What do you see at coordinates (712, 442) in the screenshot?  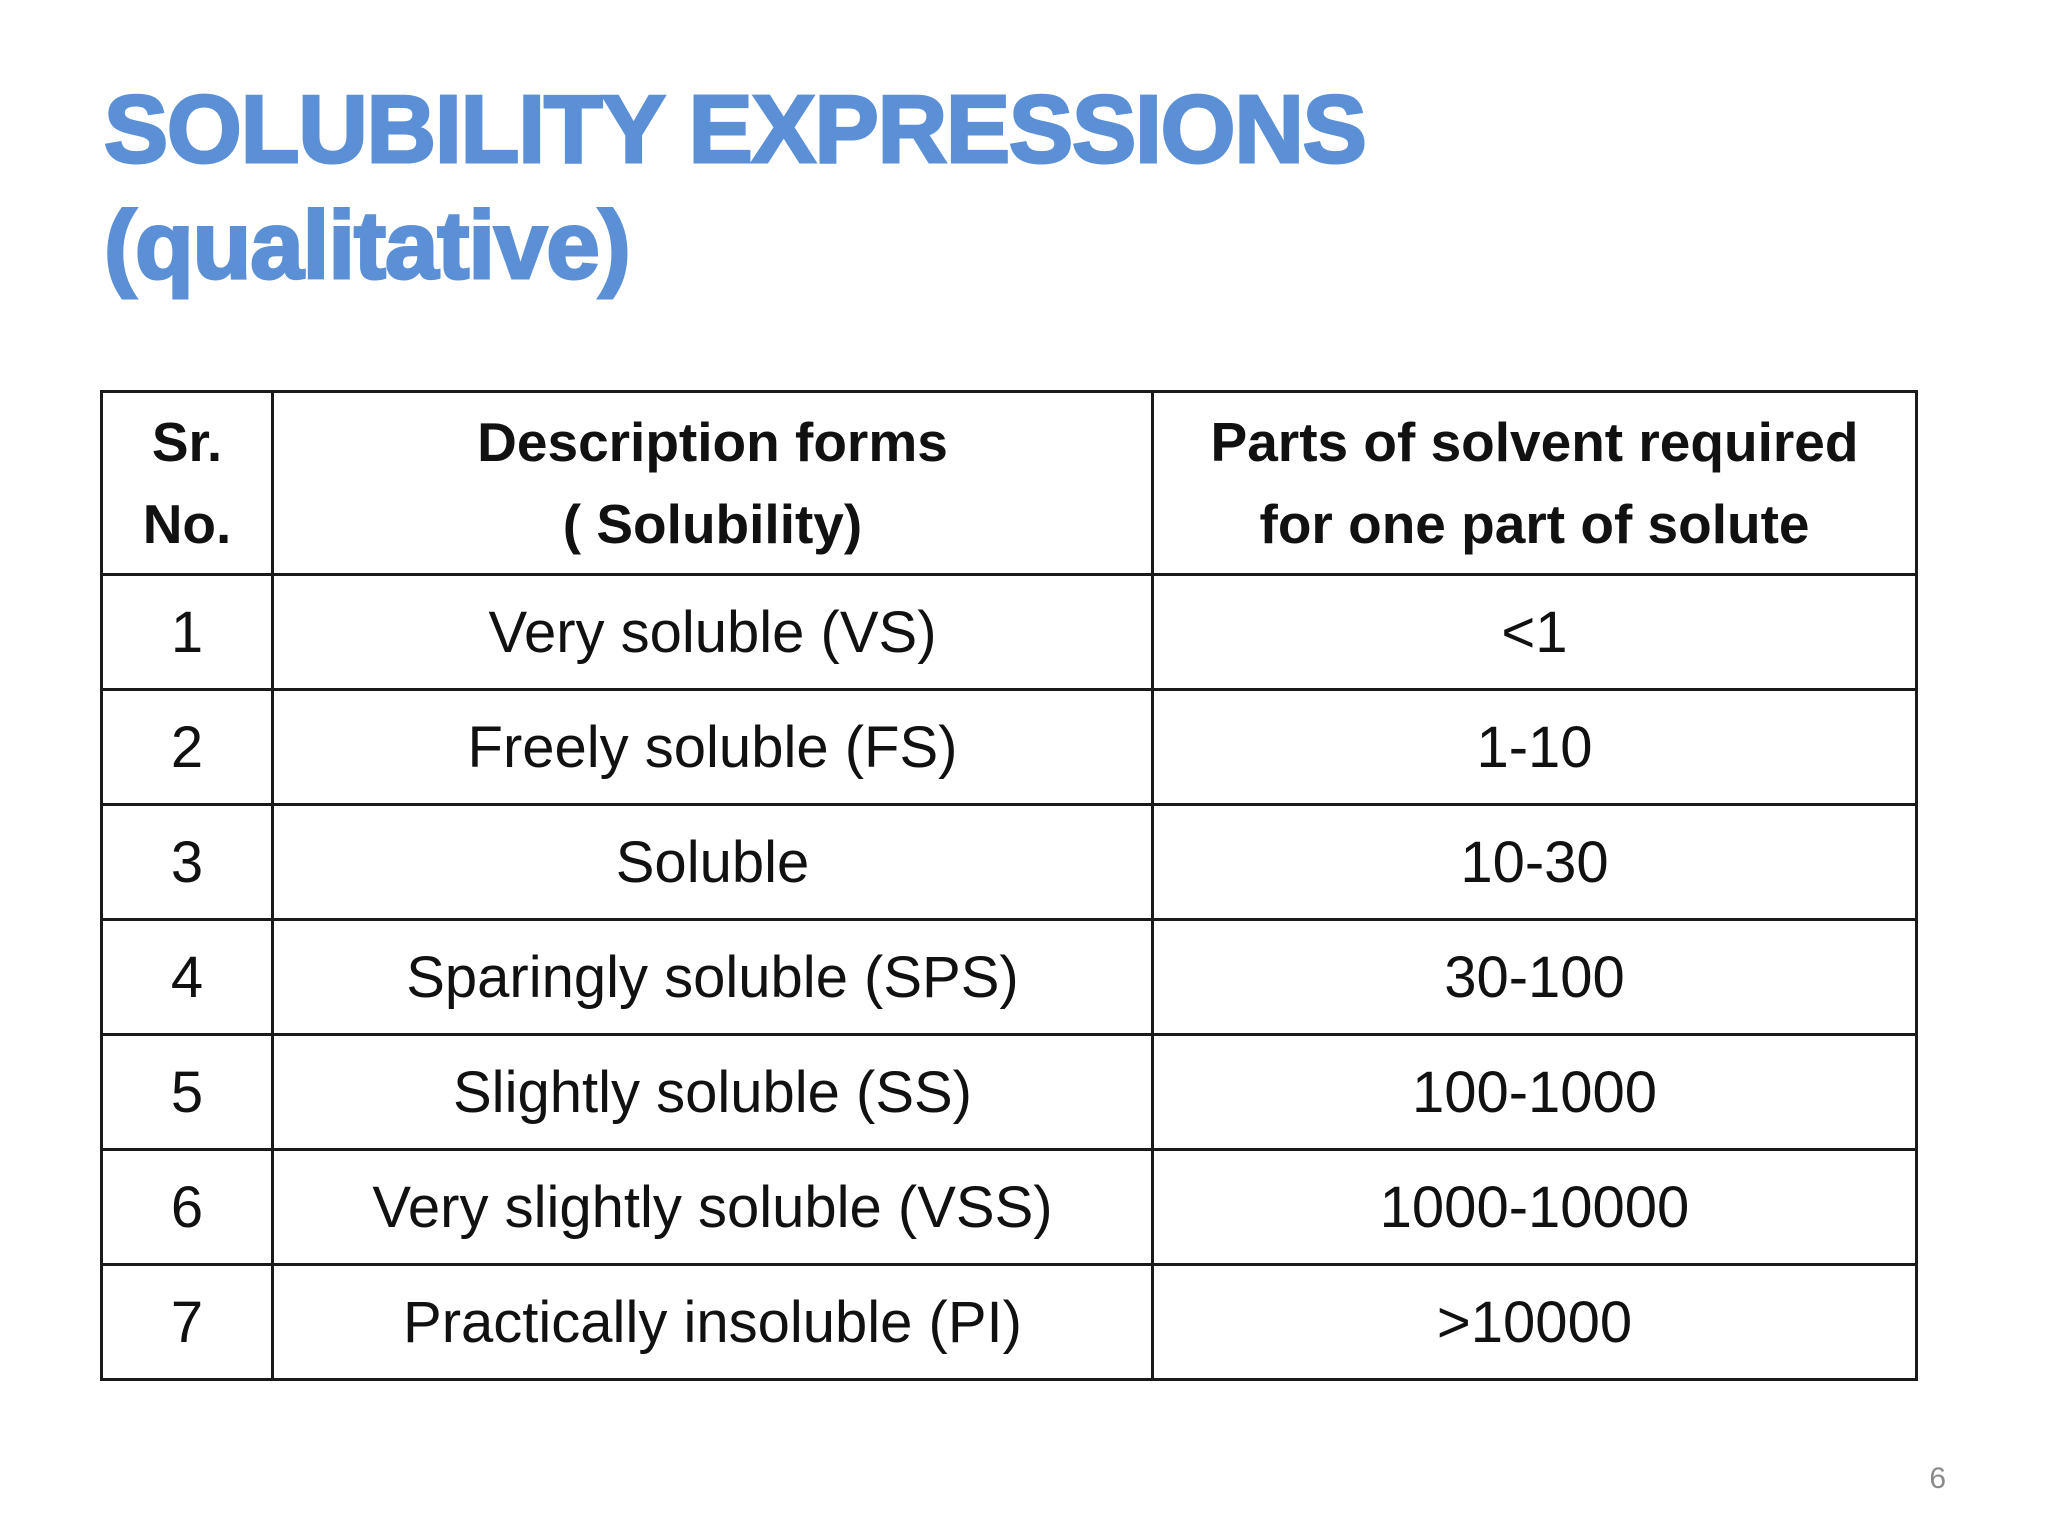 I see `header-description-line-1: Description forms` at bounding box center [712, 442].